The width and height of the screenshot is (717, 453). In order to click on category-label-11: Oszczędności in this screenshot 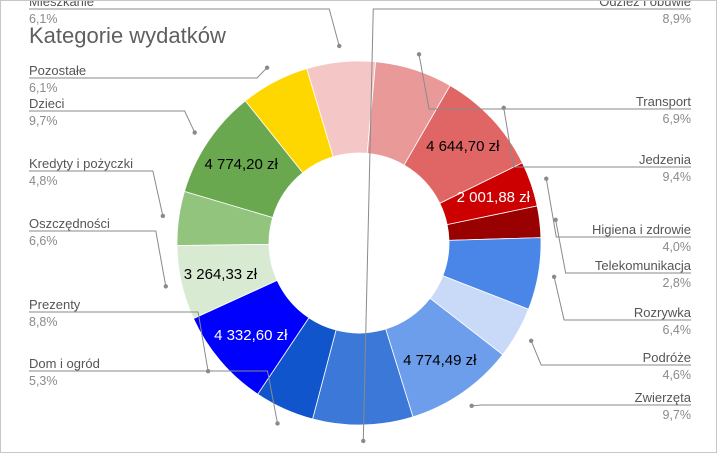, I will do `click(69, 223)`.